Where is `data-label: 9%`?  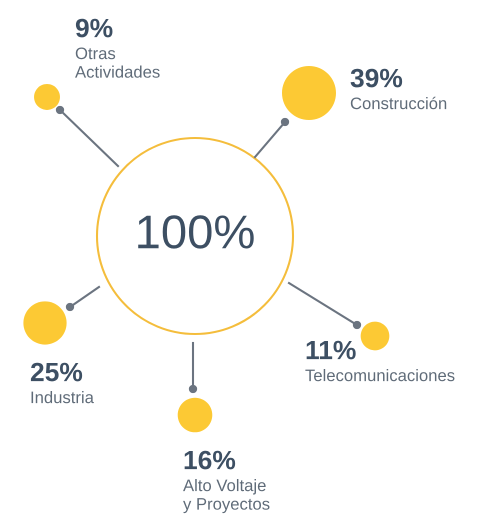 data-label: 9% is located at coordinates (94, 28).